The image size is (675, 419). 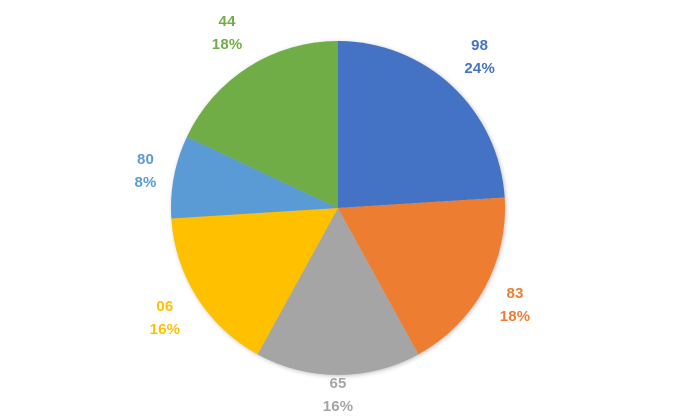 I want to click on pie-label-2: 83 18%, so click(x=515, y=305).